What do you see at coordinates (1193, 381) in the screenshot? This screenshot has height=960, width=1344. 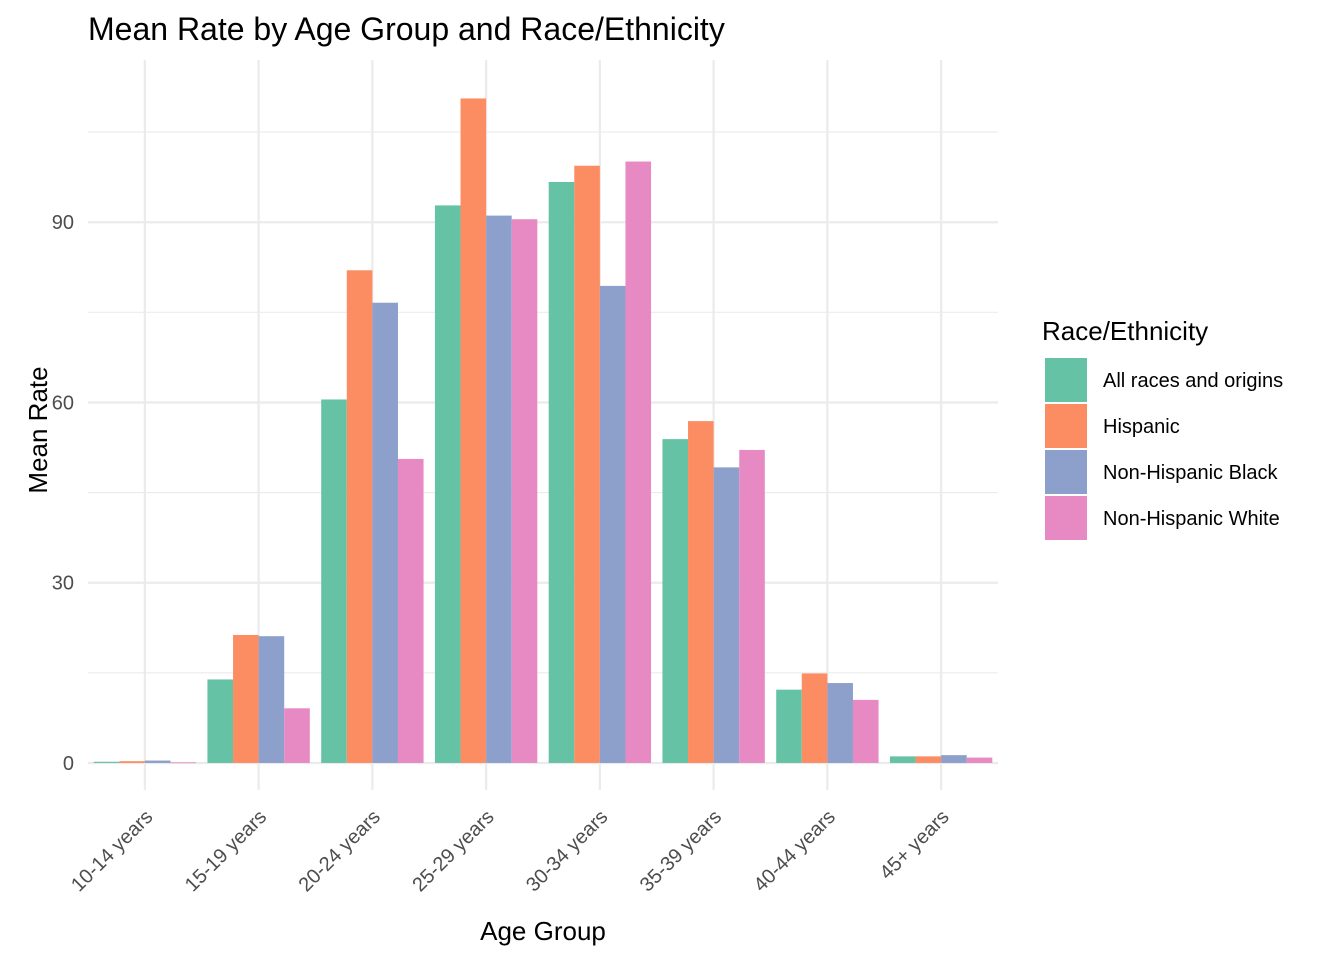 I see `legend-label: All races and origins` at bounding box center [1193, 381].